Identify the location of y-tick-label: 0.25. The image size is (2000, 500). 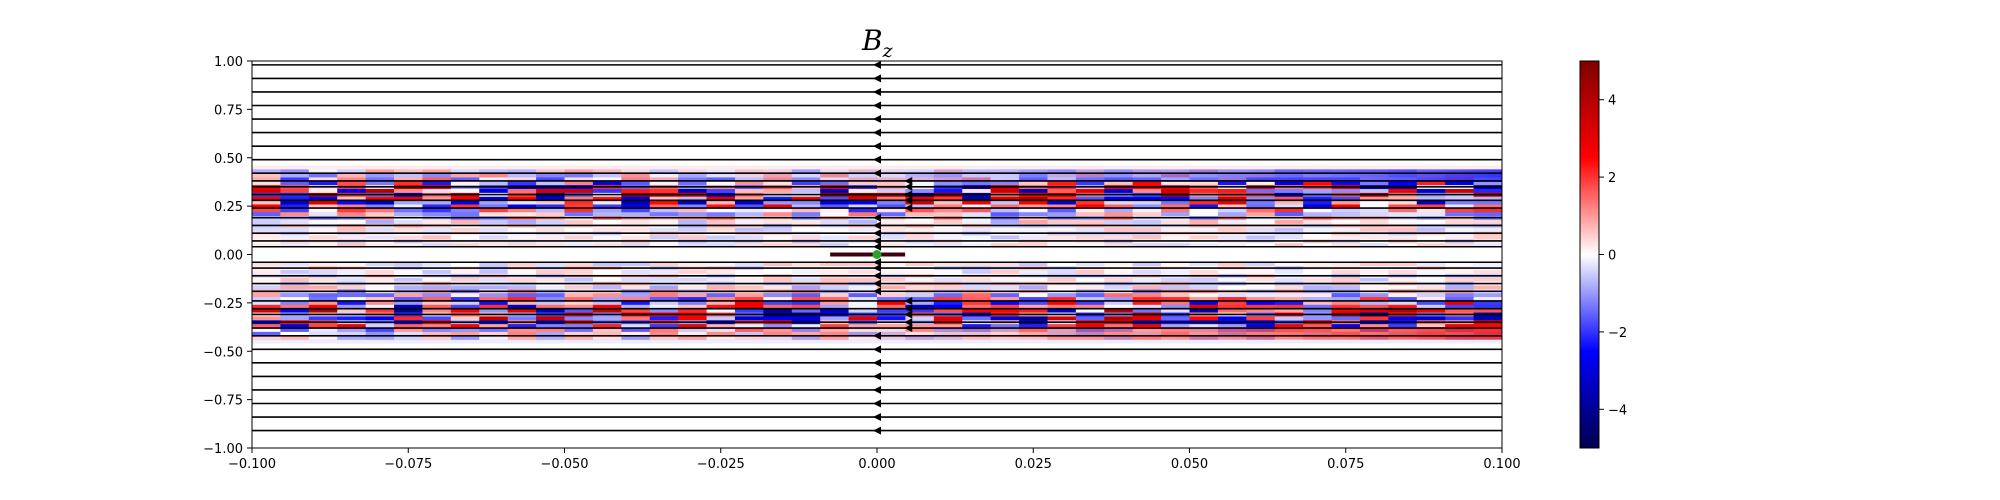
(228, 207).